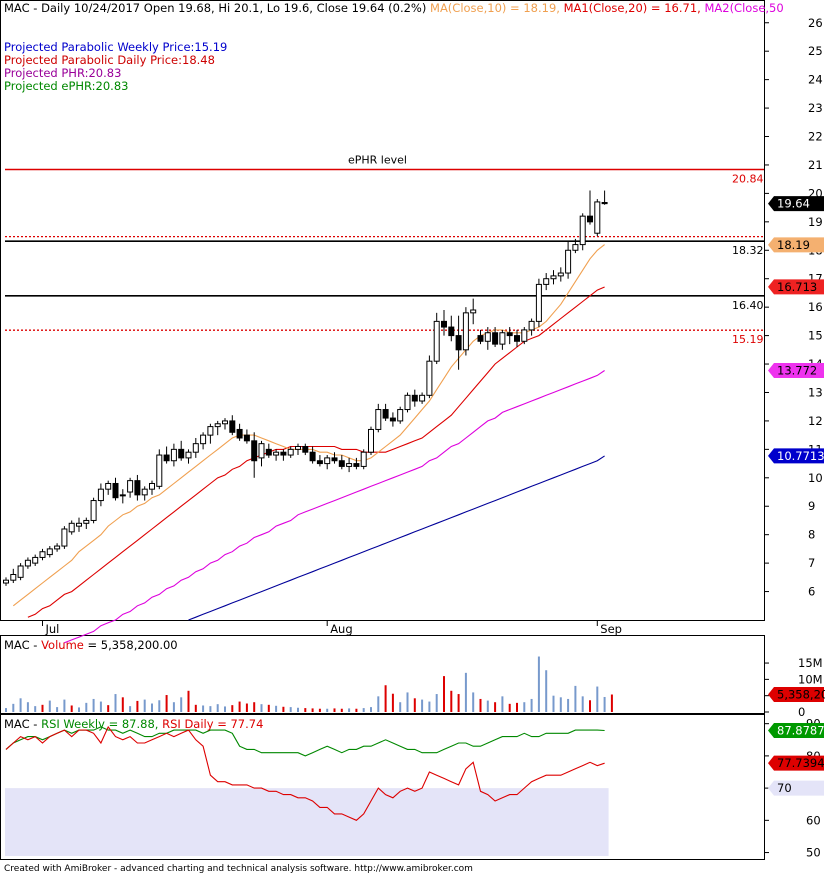 Image resolution: width=825 pixels, height=880 pixels. Describe the element at coordinates (91, 645) in the screenshot. I see `volume-header: MAC - Volume = 5,358,200.00` at that location.